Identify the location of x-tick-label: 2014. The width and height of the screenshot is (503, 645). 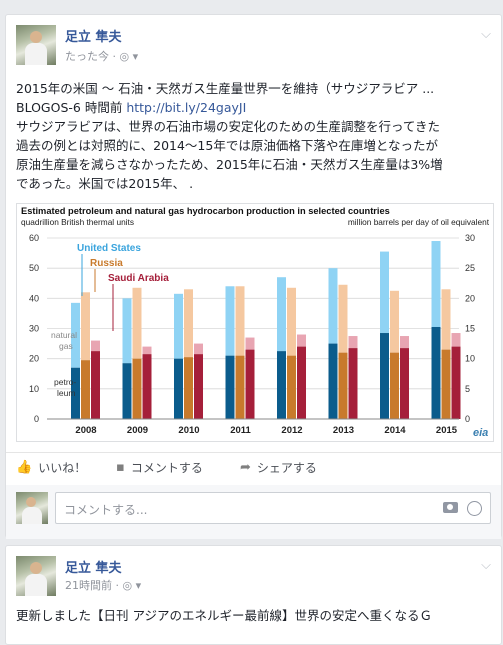
(395, 430).